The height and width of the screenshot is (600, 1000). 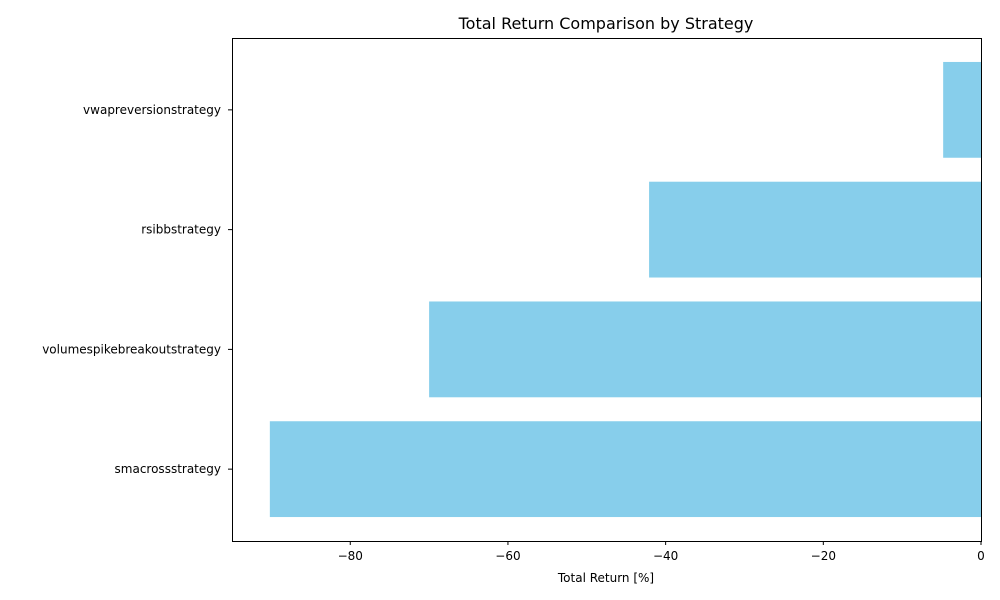 What do you see at coordinates (705, 349) in the screenshot?
I see `bar-volumespikebreakoutstrategy` at bounding box center [705, 349].